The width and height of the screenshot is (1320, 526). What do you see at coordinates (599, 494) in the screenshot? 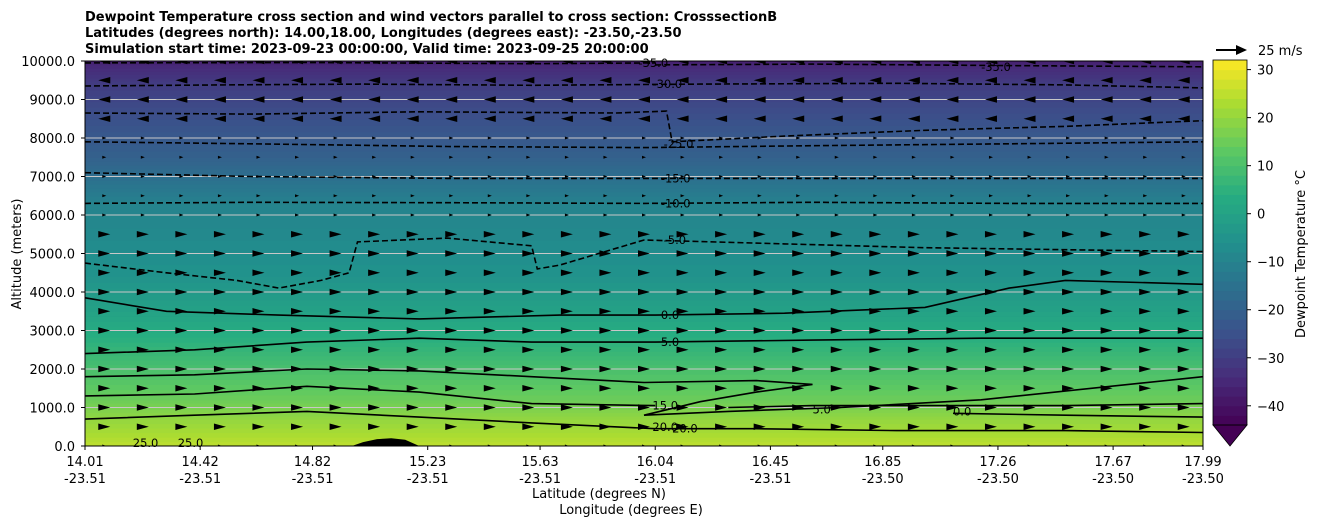
I see `x-axis-label-latitude: Latitude (degrees N)` at bounding box center [599, 494].